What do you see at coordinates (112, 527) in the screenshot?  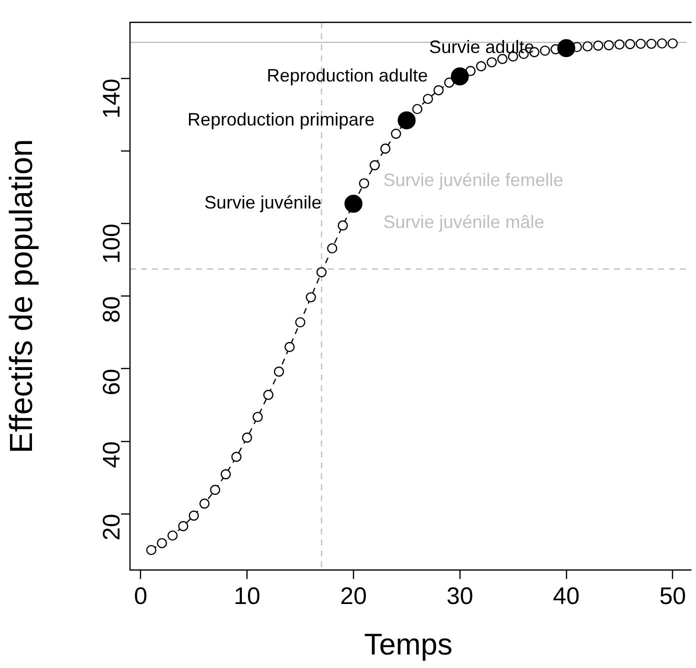 I see `y-tick-label: 20` at bounding box center [112, 527].